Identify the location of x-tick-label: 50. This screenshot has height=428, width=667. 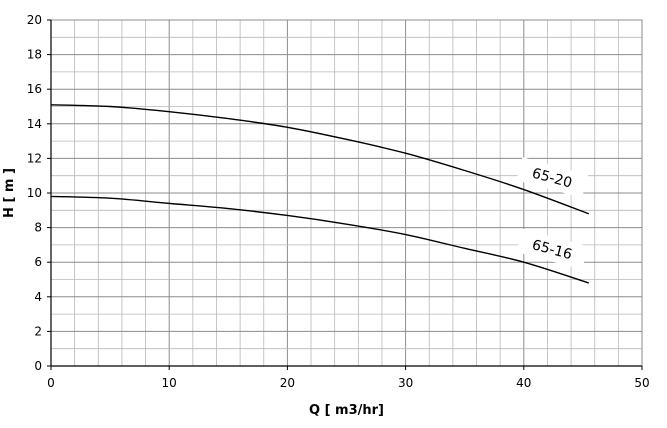
(641, 383).